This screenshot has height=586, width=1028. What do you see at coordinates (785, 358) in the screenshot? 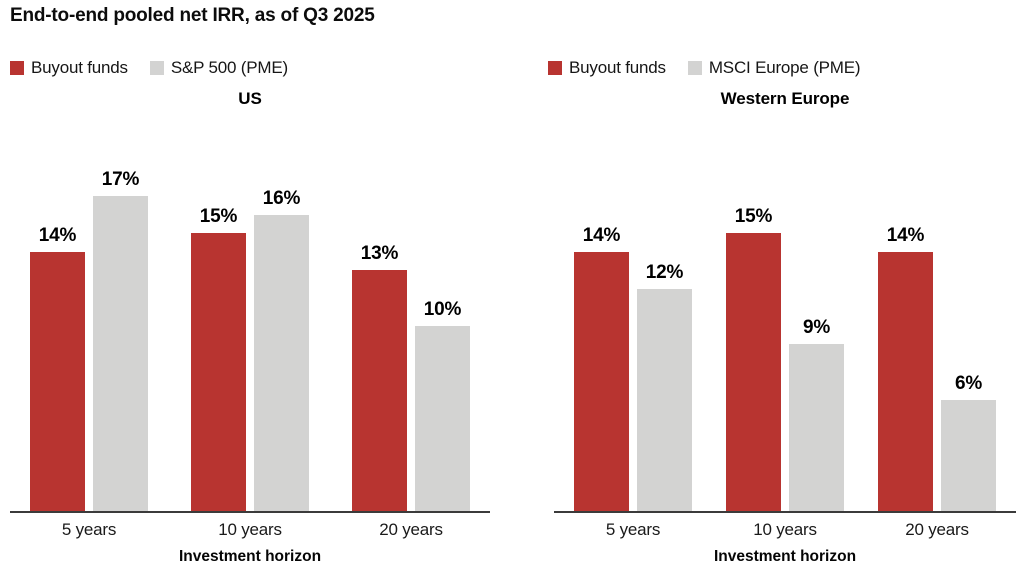
I see `bar-group: 15% 9%` at bounding box center [785, 358].